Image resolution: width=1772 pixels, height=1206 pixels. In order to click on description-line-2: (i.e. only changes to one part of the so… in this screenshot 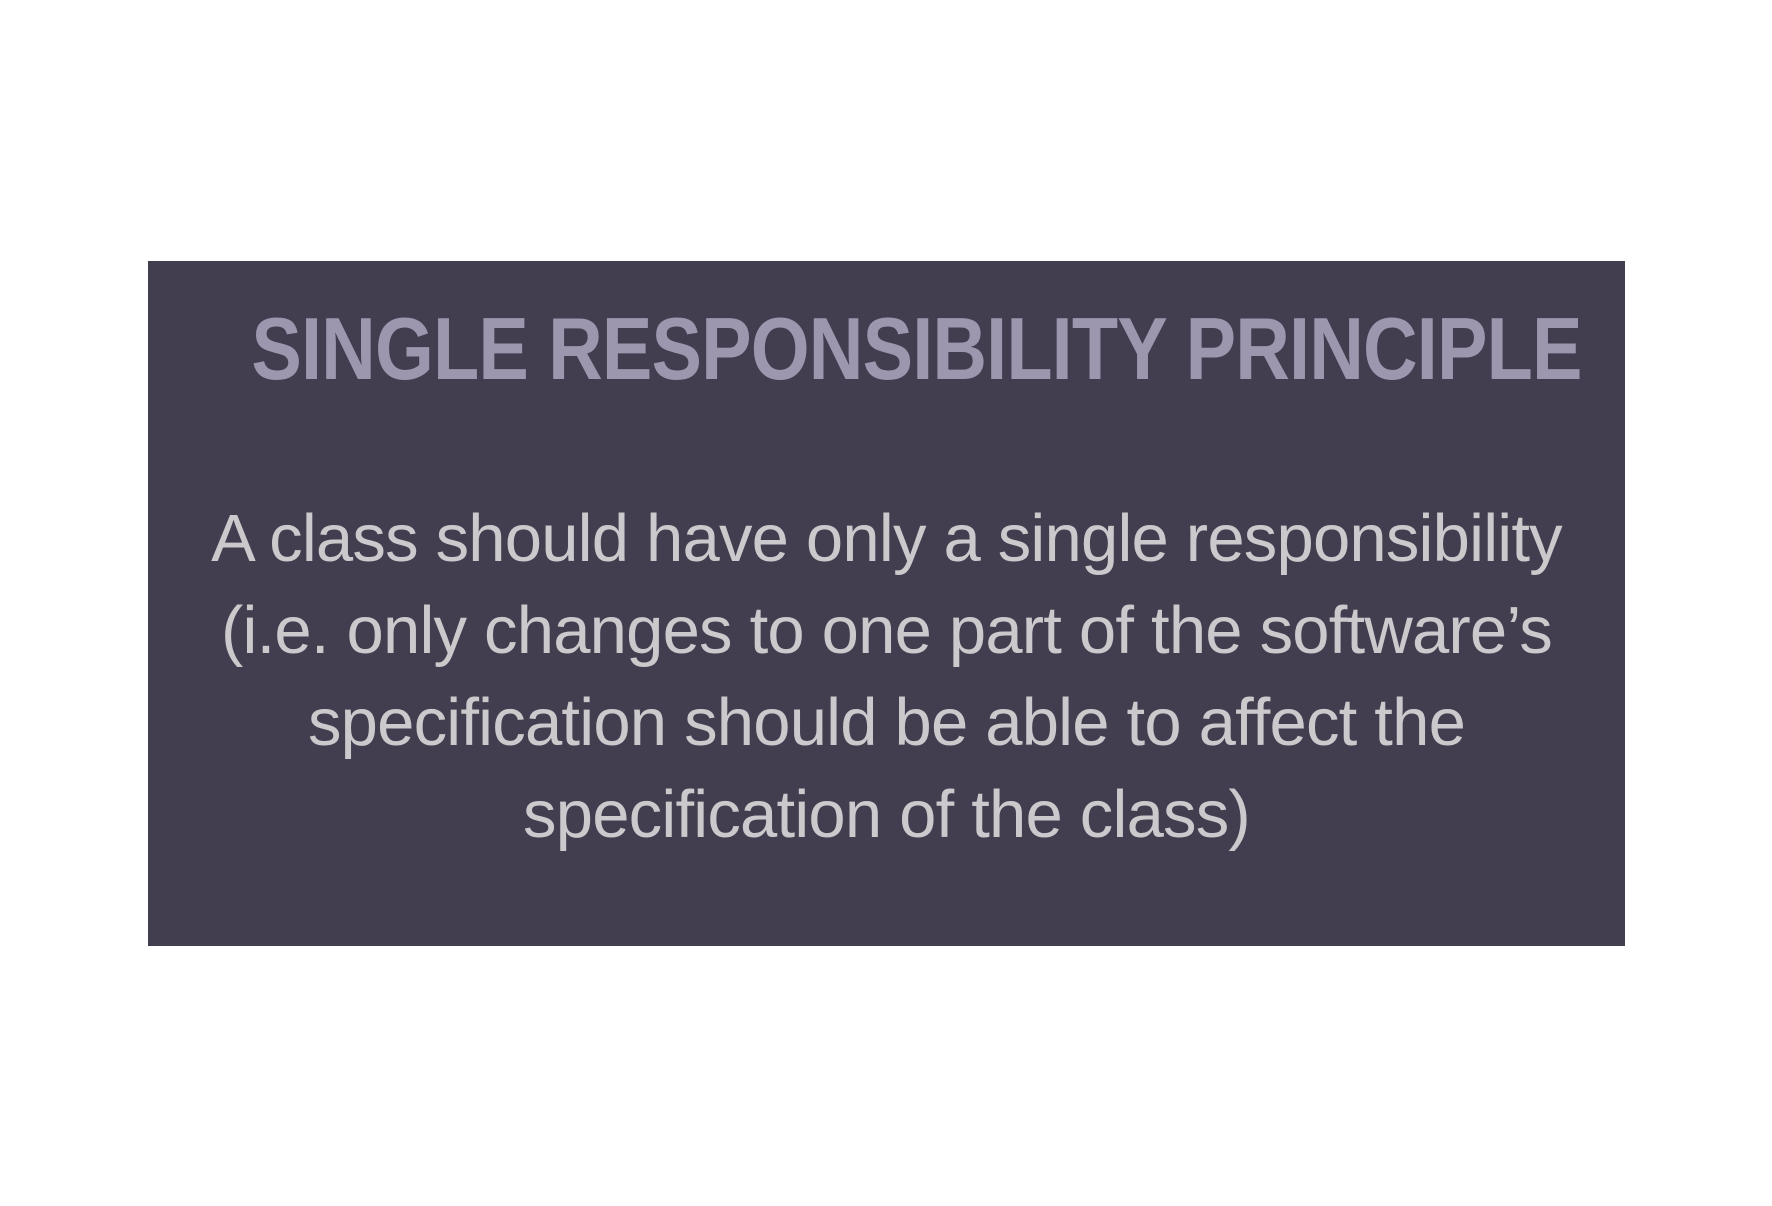, I will do `click(887, 630)`.